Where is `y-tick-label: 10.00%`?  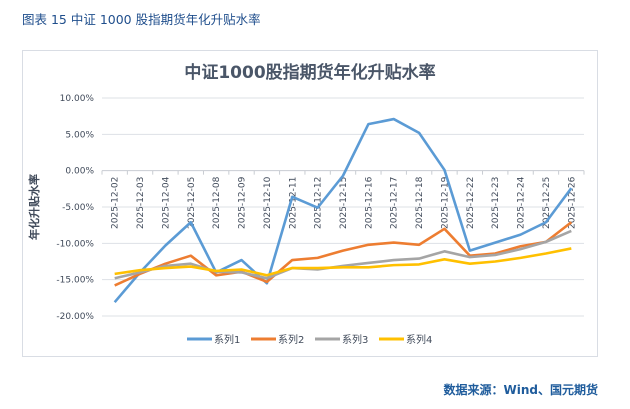 y-tick-label: 10.00% is located at coordinates (77, 99).